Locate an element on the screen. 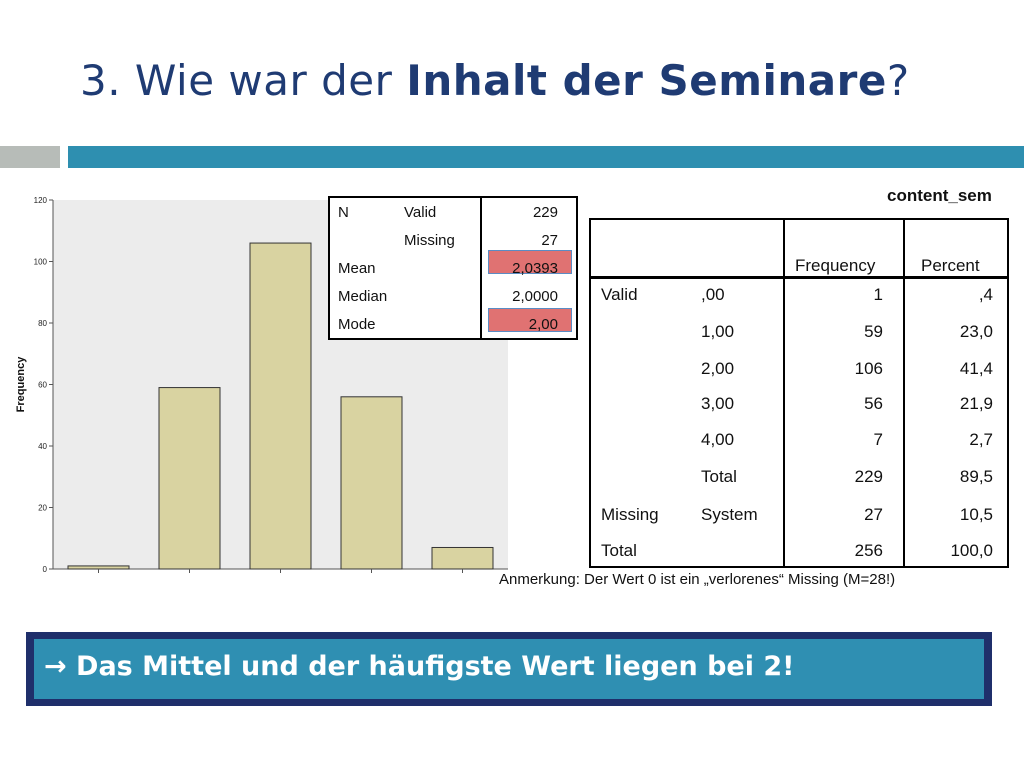 The image size is (1024, 768). y-tick-label: 80 is located at coordinates (42, 323).